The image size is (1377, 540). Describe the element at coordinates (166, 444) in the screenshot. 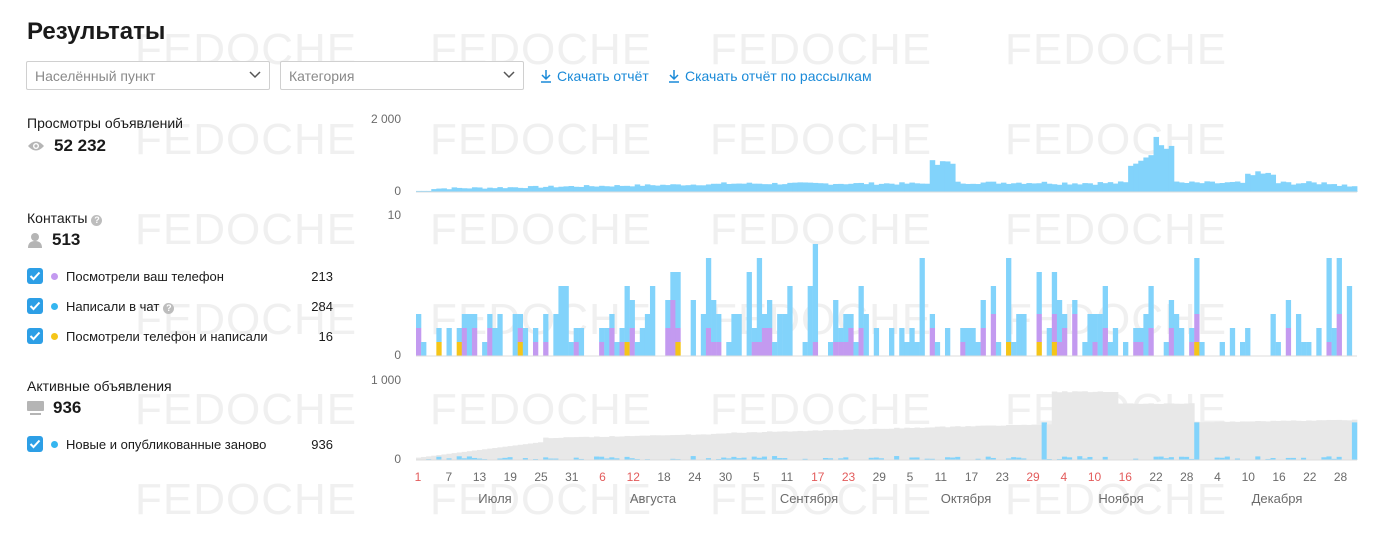

I see `active-filter-label: Новые и опубликованные заново` at that location.